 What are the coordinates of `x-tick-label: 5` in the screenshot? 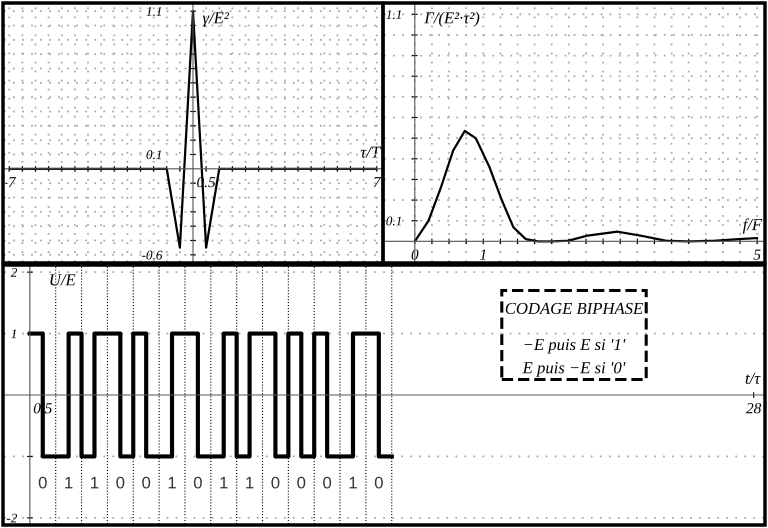 It's located at (757, 255).